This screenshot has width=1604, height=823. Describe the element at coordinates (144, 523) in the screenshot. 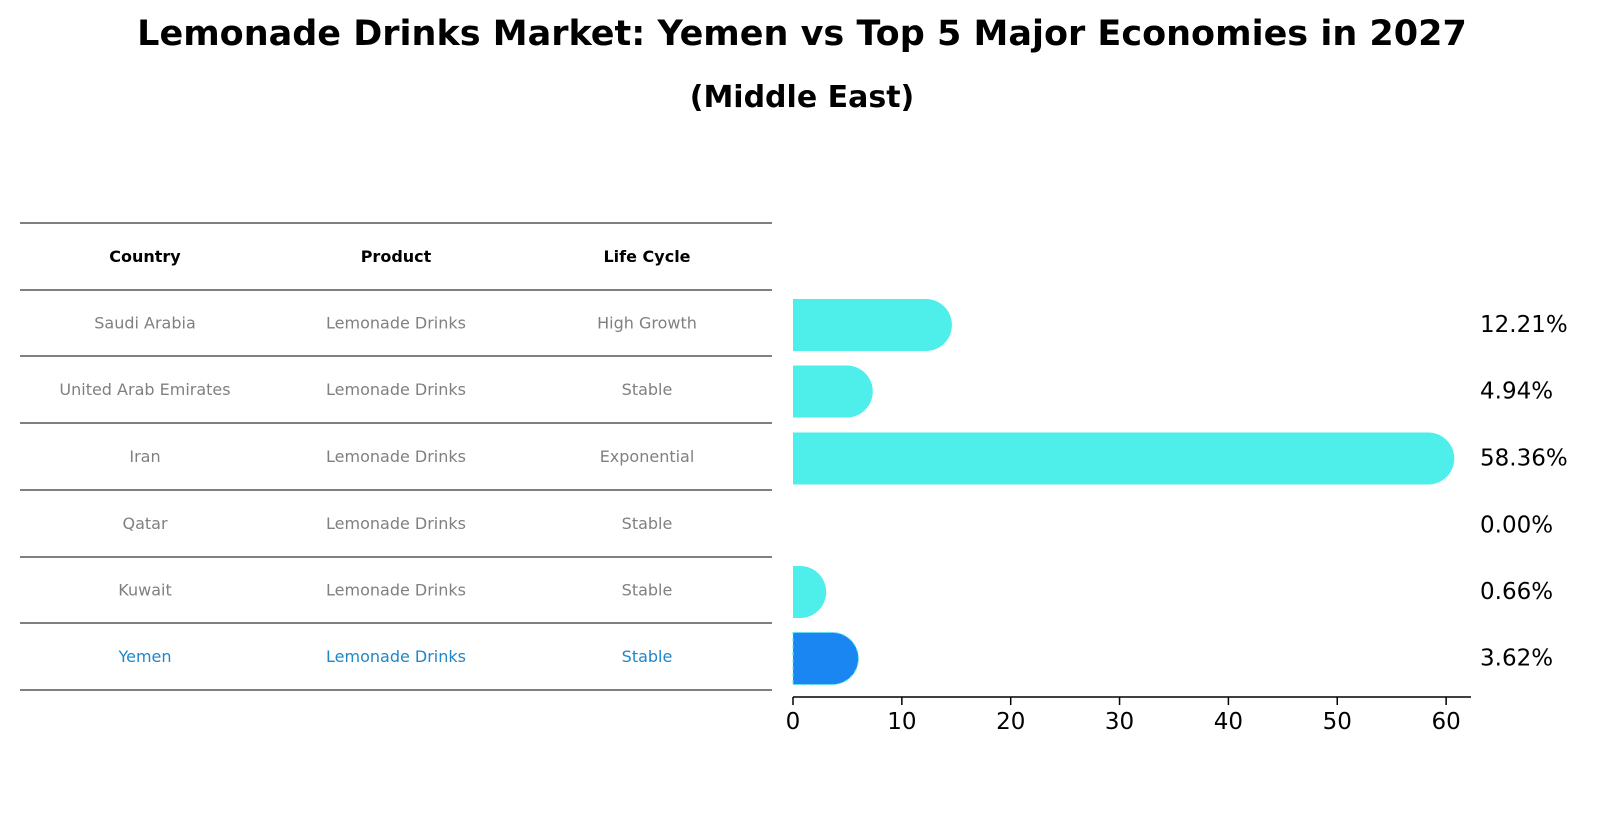

I see `table-cell: Qatar` at that location.